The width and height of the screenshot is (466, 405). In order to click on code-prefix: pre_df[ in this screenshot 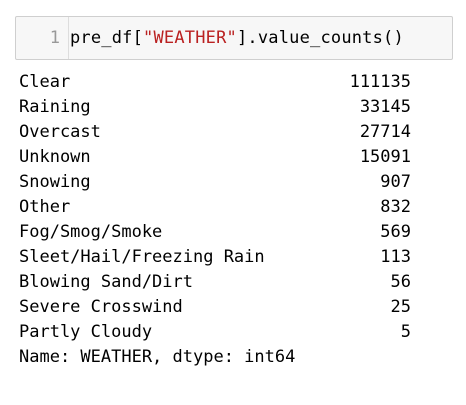, I will do `click(107, 38)`.